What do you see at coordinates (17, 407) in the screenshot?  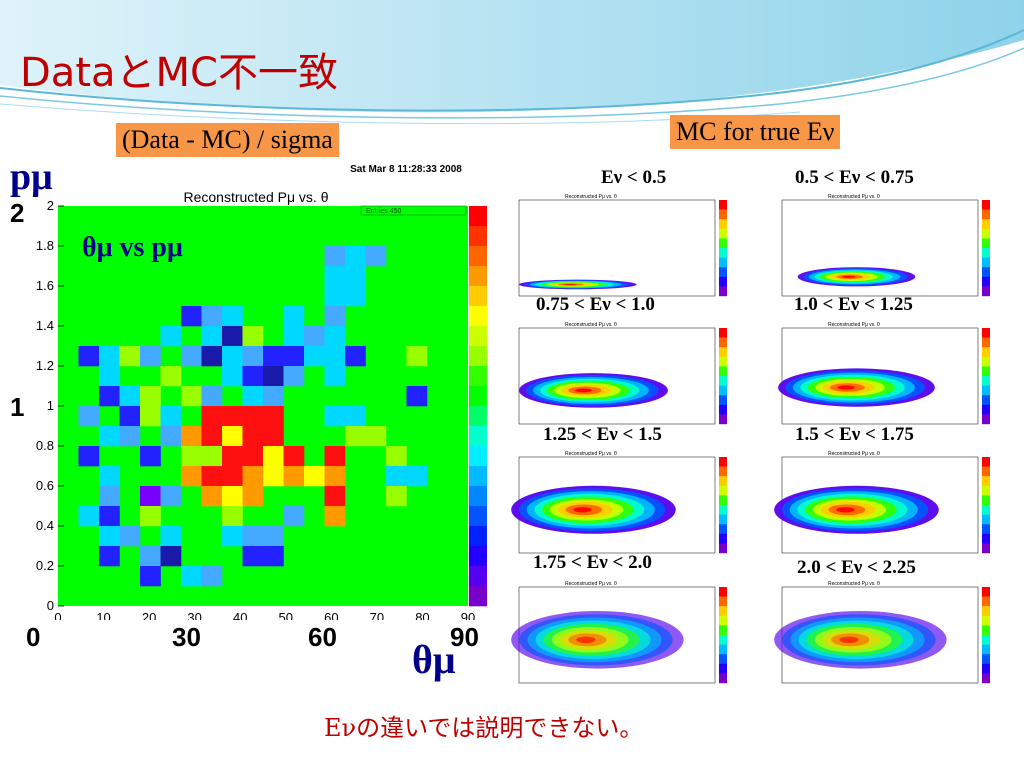 I see `y-big-label-1: 1` at bounding box center [17, 407].